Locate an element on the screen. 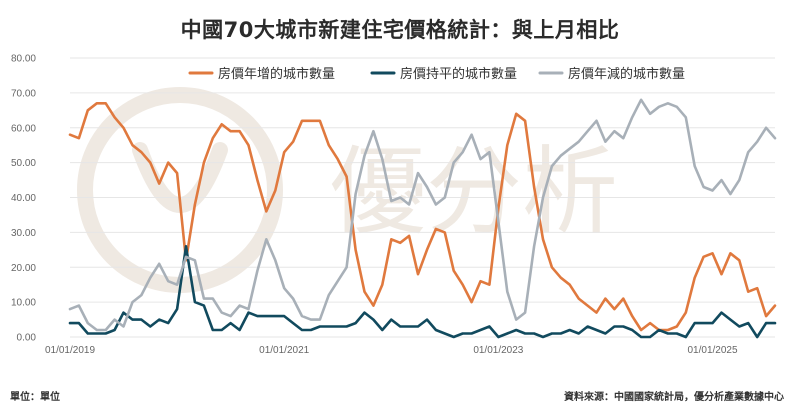 This screenshot has height=413, width=800. chart-title: 中國70大城市新建住宅價格統計：與上月相比 is located at coordinates (400, 30).